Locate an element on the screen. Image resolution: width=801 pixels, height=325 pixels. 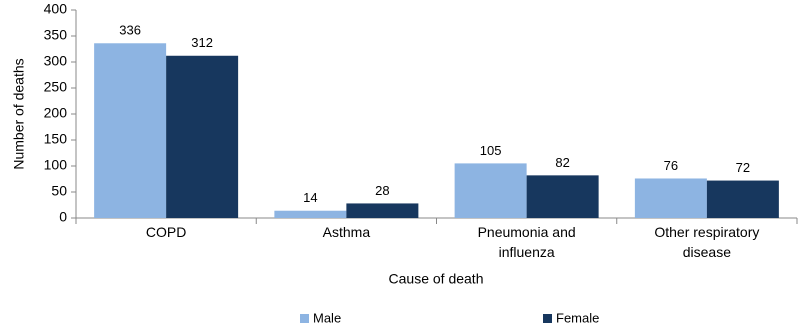
x-tick-label-box: Other respiratory disease is located at coordinates (707, 242).